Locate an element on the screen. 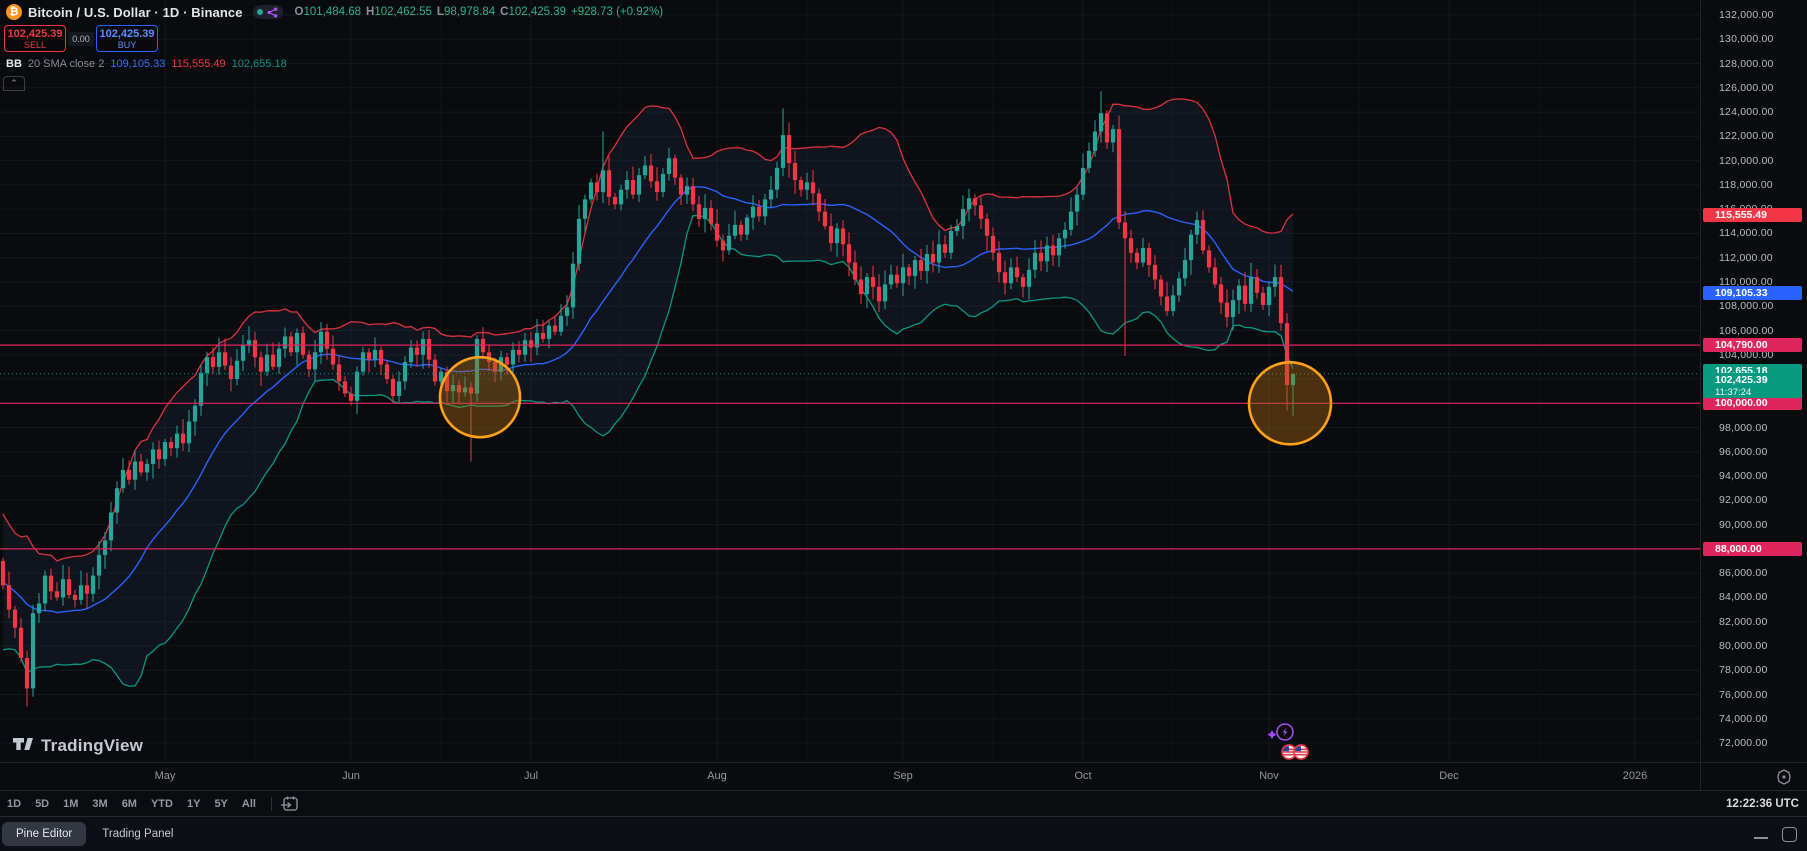  range-button-5y: 5Y is located at coordinates (221, 803).